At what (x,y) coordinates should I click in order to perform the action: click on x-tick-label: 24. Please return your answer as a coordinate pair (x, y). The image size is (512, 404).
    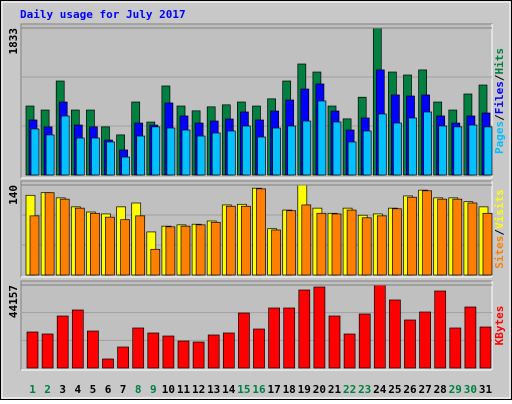
    Looking at the image, I should click on (380, 389).